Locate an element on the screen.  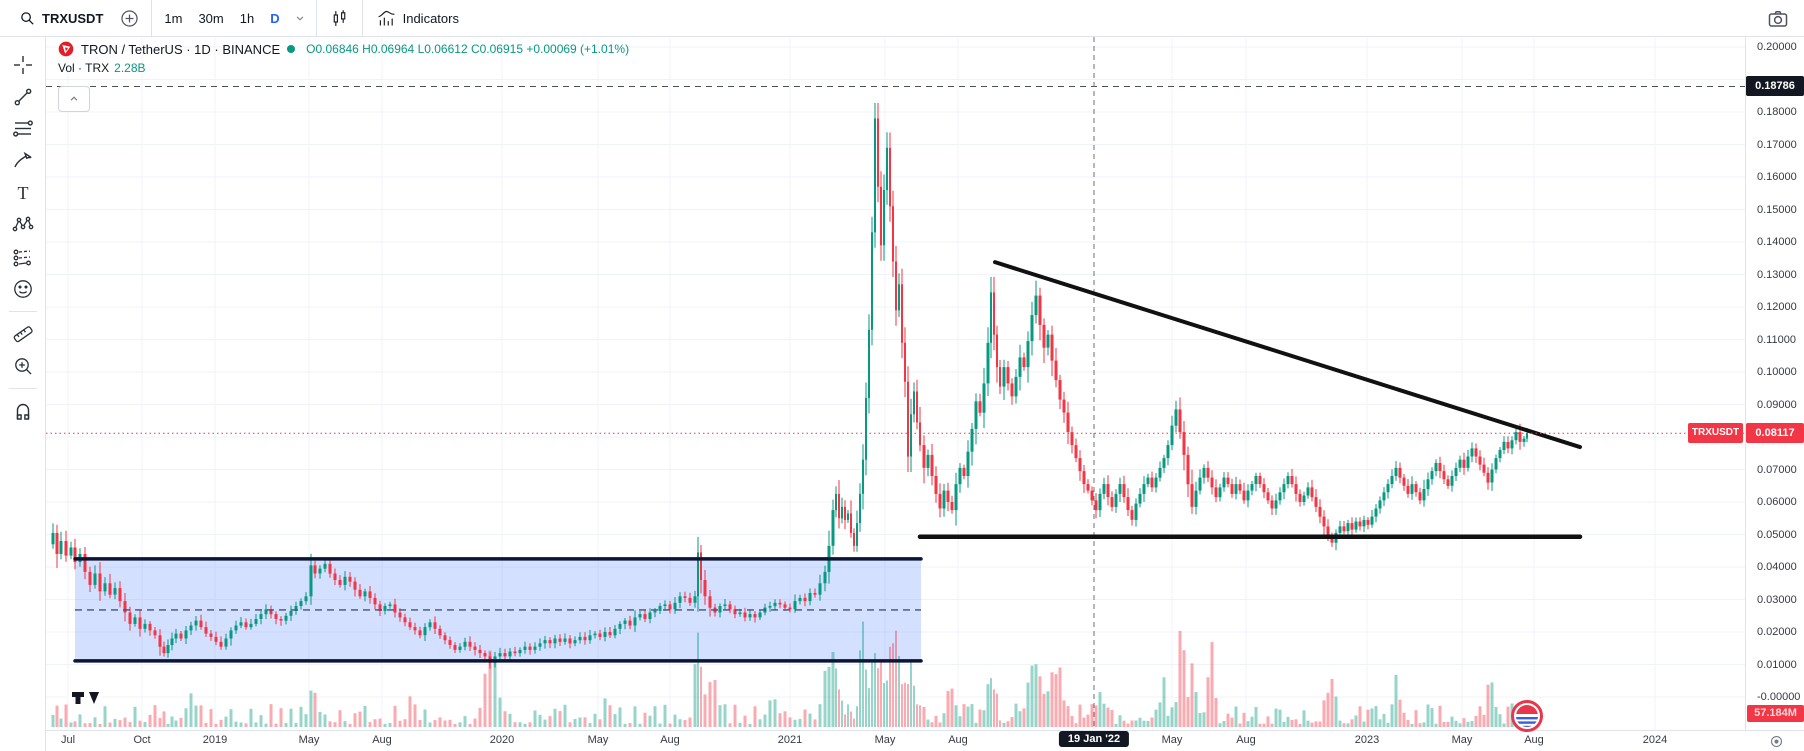
camera-icon is located at coordinates (1778, 19).